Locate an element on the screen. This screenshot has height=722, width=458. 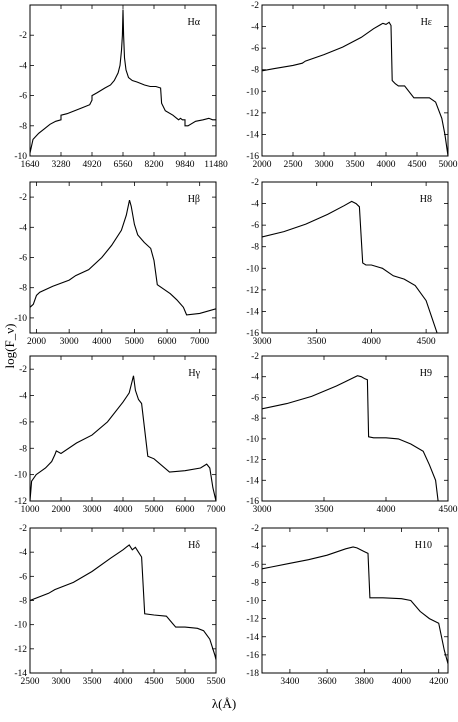
x-tick-label: 3600 is located at coordinates (327, 682).